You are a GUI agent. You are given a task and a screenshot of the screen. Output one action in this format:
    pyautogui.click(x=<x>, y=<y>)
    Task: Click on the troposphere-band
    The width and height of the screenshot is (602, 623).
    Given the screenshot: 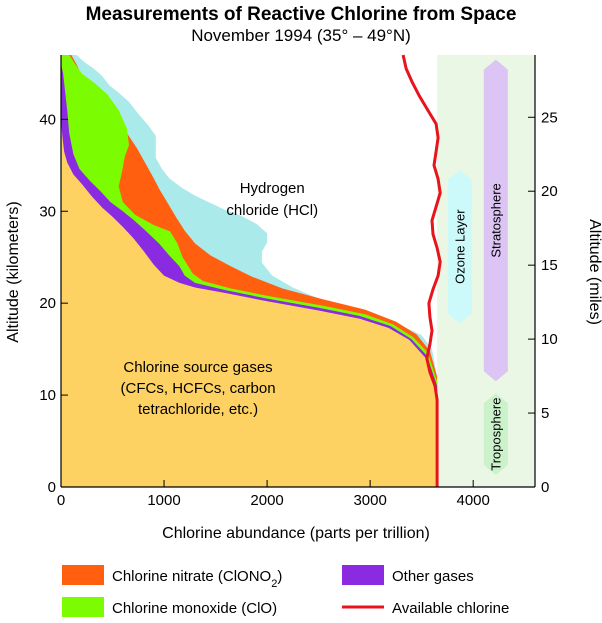 What is the action you would take?
    pyautogui.click(x=495, y=434)
    